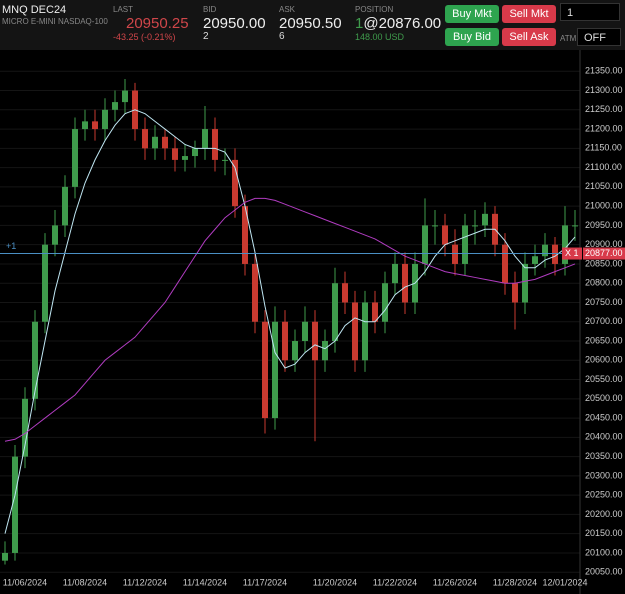  Describe the element at coordinates (604, 340) in the screenshot. I see `y-tick-label: 20650.00` at that location.